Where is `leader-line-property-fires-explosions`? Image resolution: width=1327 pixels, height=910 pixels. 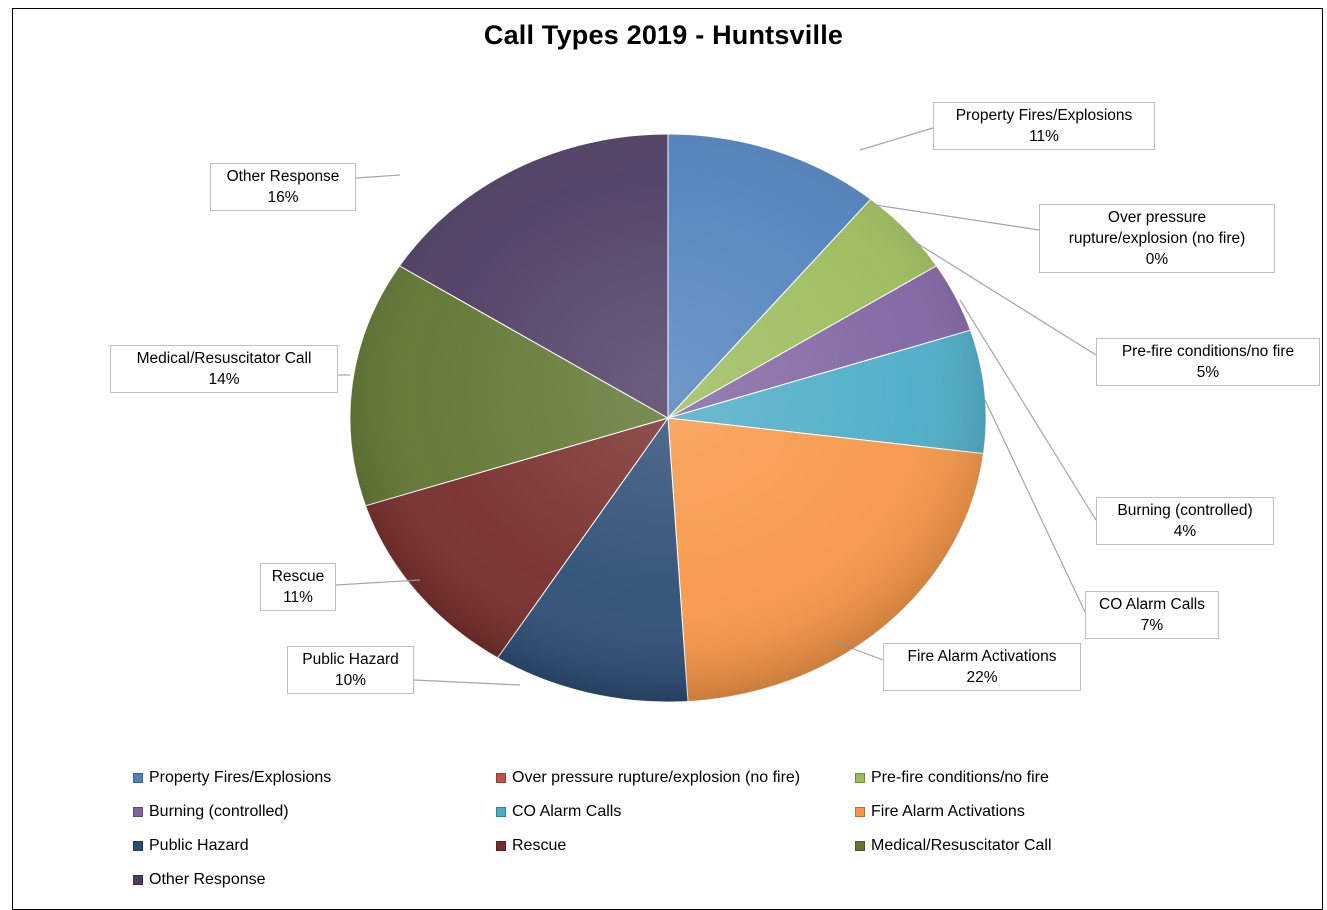 leader-line-property-fires-explosions is located at coordinates (896, 139).